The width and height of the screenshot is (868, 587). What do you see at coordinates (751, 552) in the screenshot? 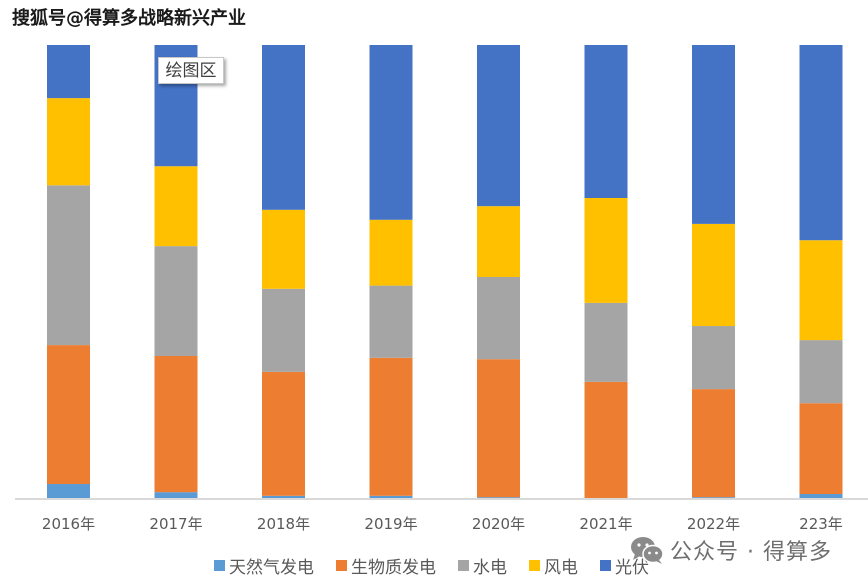
I see `watermark-bottom-text: 公众号 · 得算多` at bounding box center [751, 552].